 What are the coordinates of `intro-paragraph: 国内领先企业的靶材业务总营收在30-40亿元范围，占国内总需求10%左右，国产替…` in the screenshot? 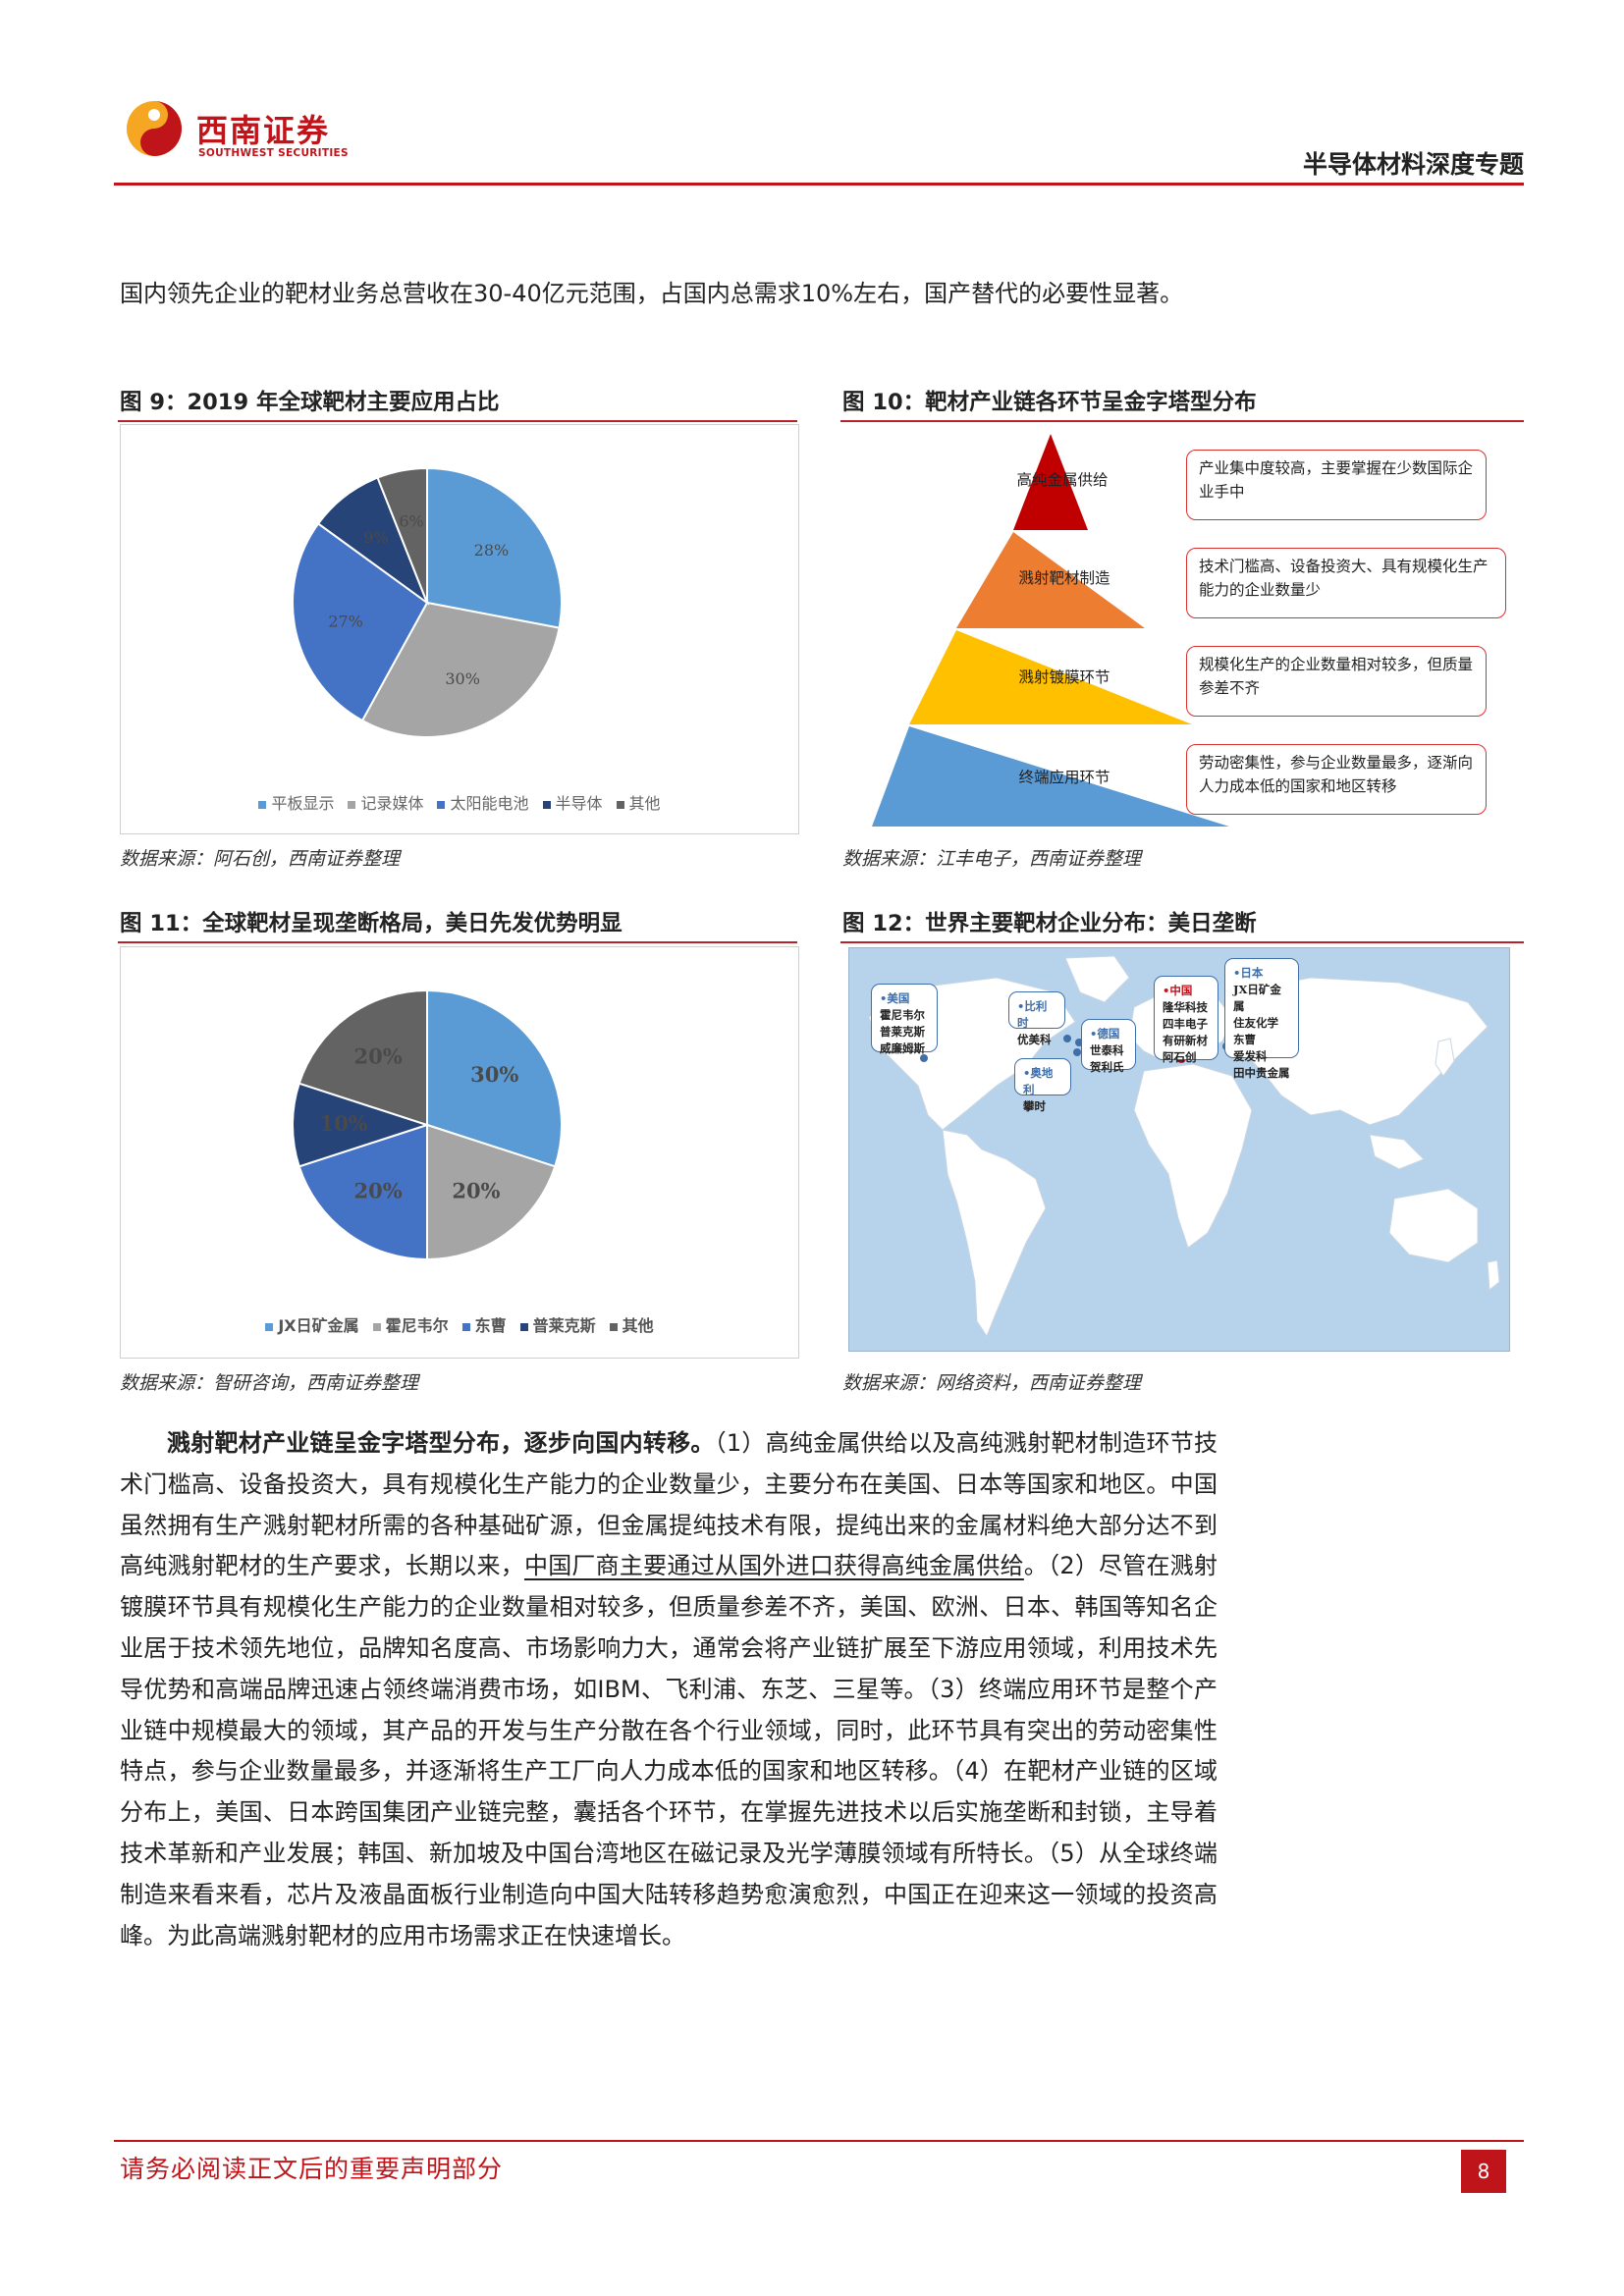 It's located at (652, 294).